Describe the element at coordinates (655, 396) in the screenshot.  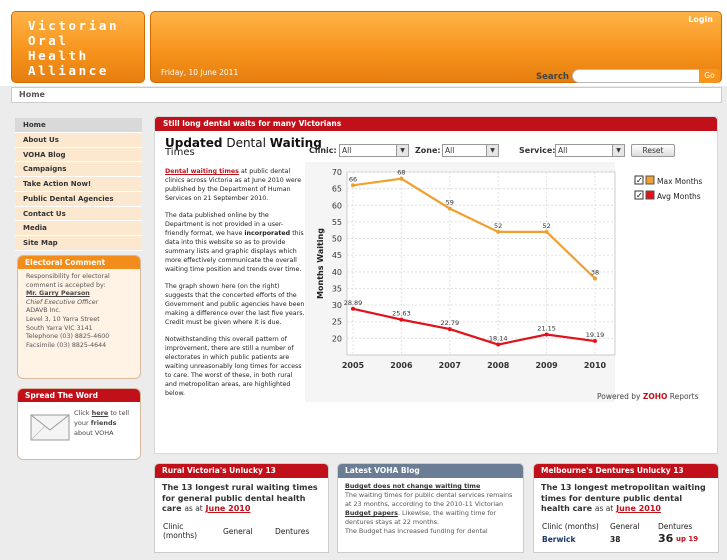
I see `zoho-logo: ZOHO` at that location.